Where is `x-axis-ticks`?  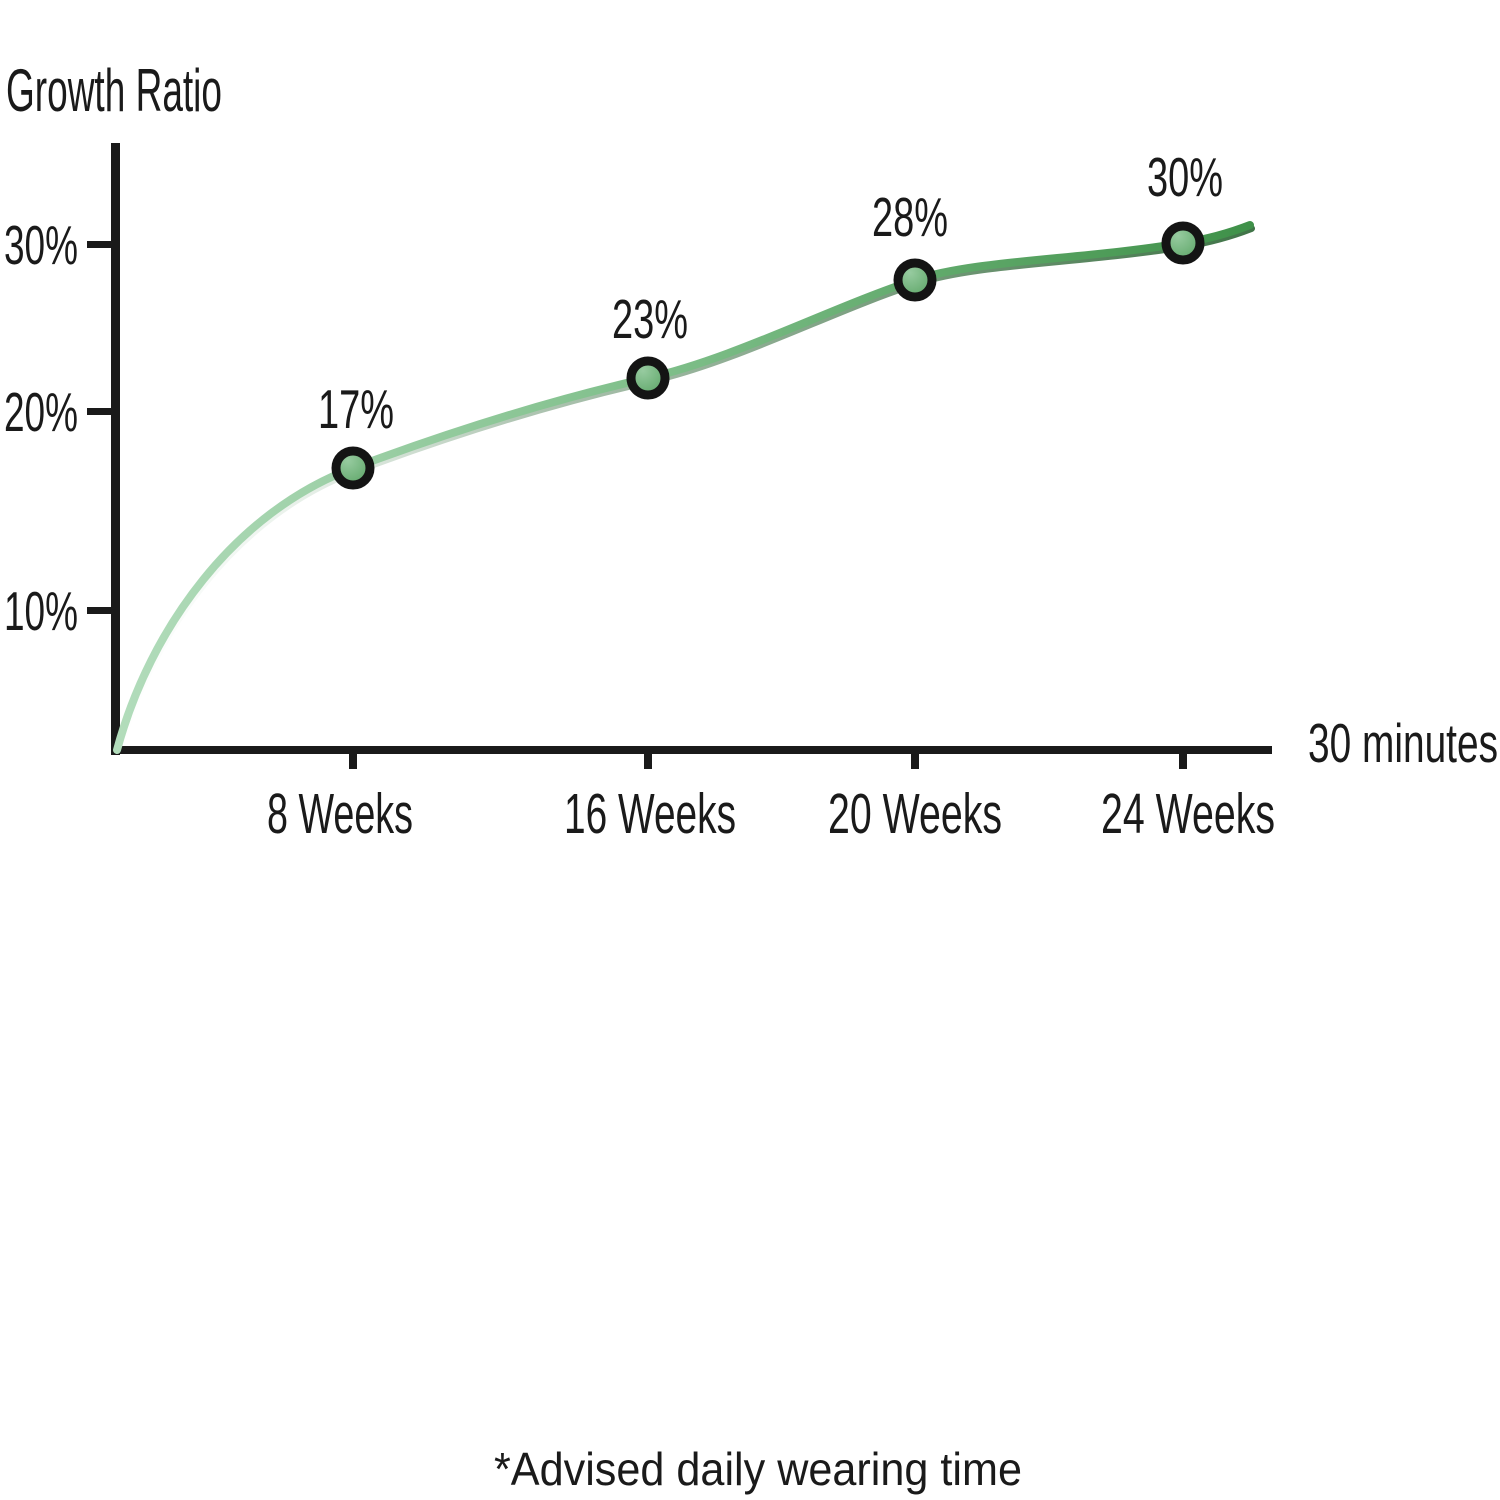
x-axis-ticks is located at coordinates (768, 761).